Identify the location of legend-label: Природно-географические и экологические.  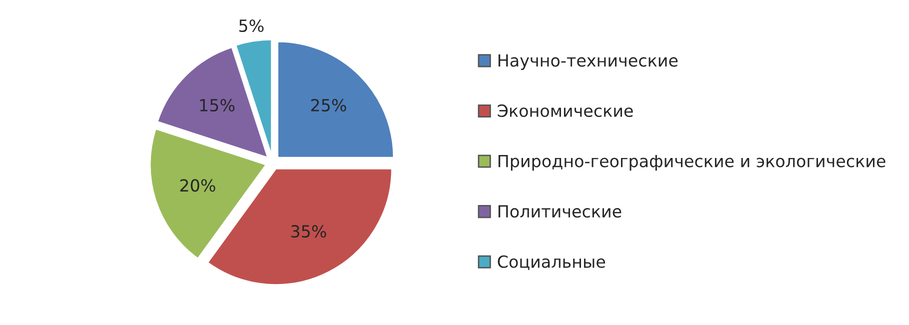
(692, 162).